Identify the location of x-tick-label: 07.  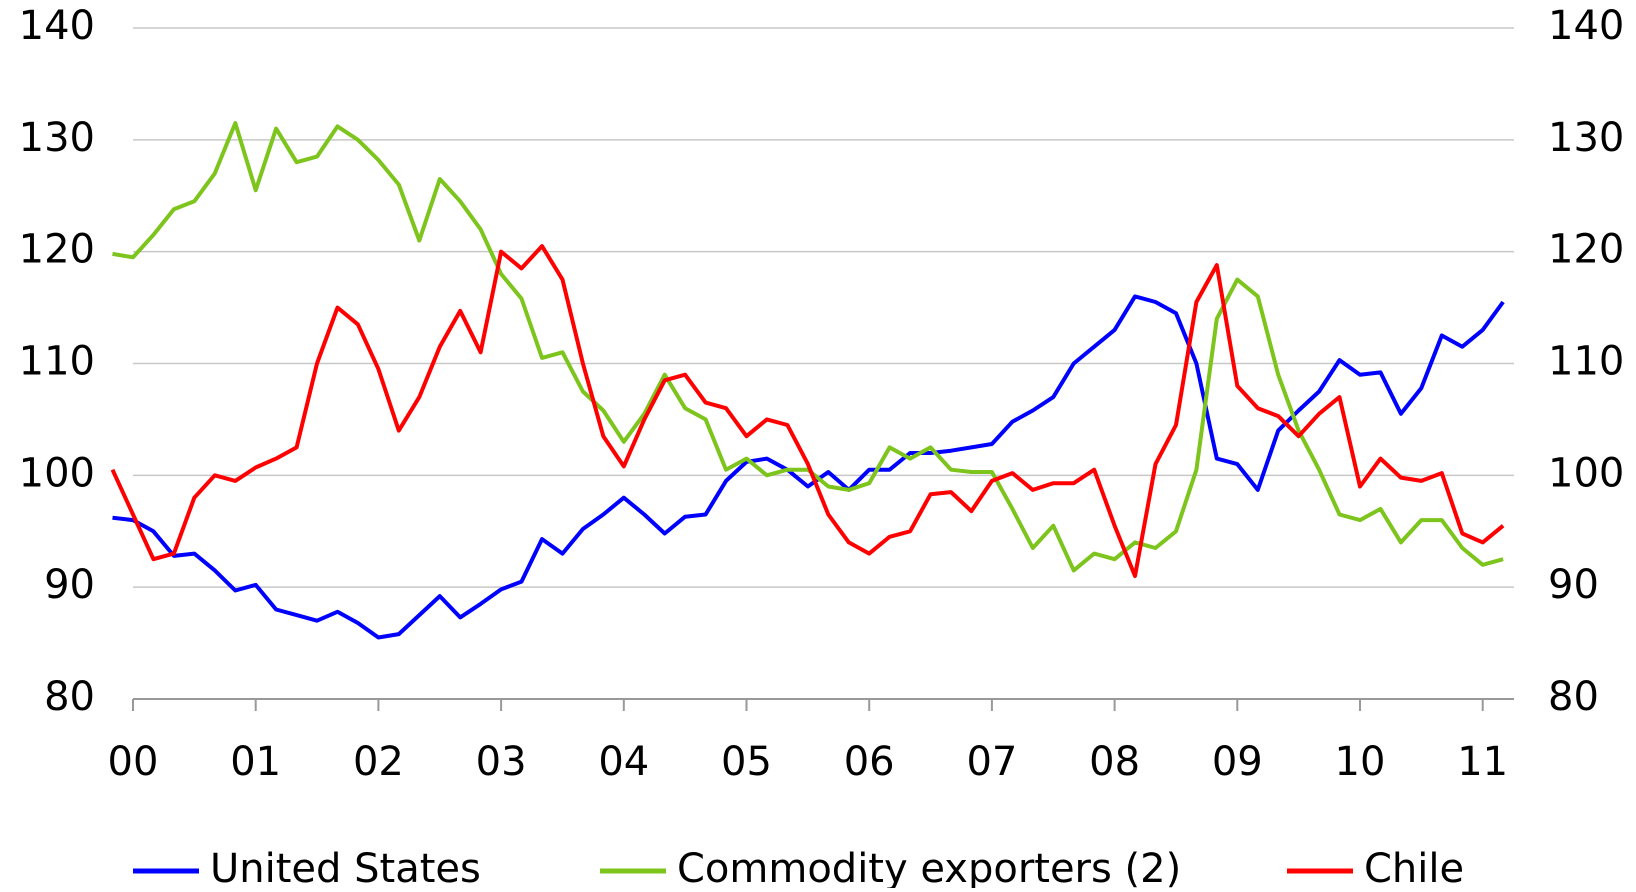
(991, 762).